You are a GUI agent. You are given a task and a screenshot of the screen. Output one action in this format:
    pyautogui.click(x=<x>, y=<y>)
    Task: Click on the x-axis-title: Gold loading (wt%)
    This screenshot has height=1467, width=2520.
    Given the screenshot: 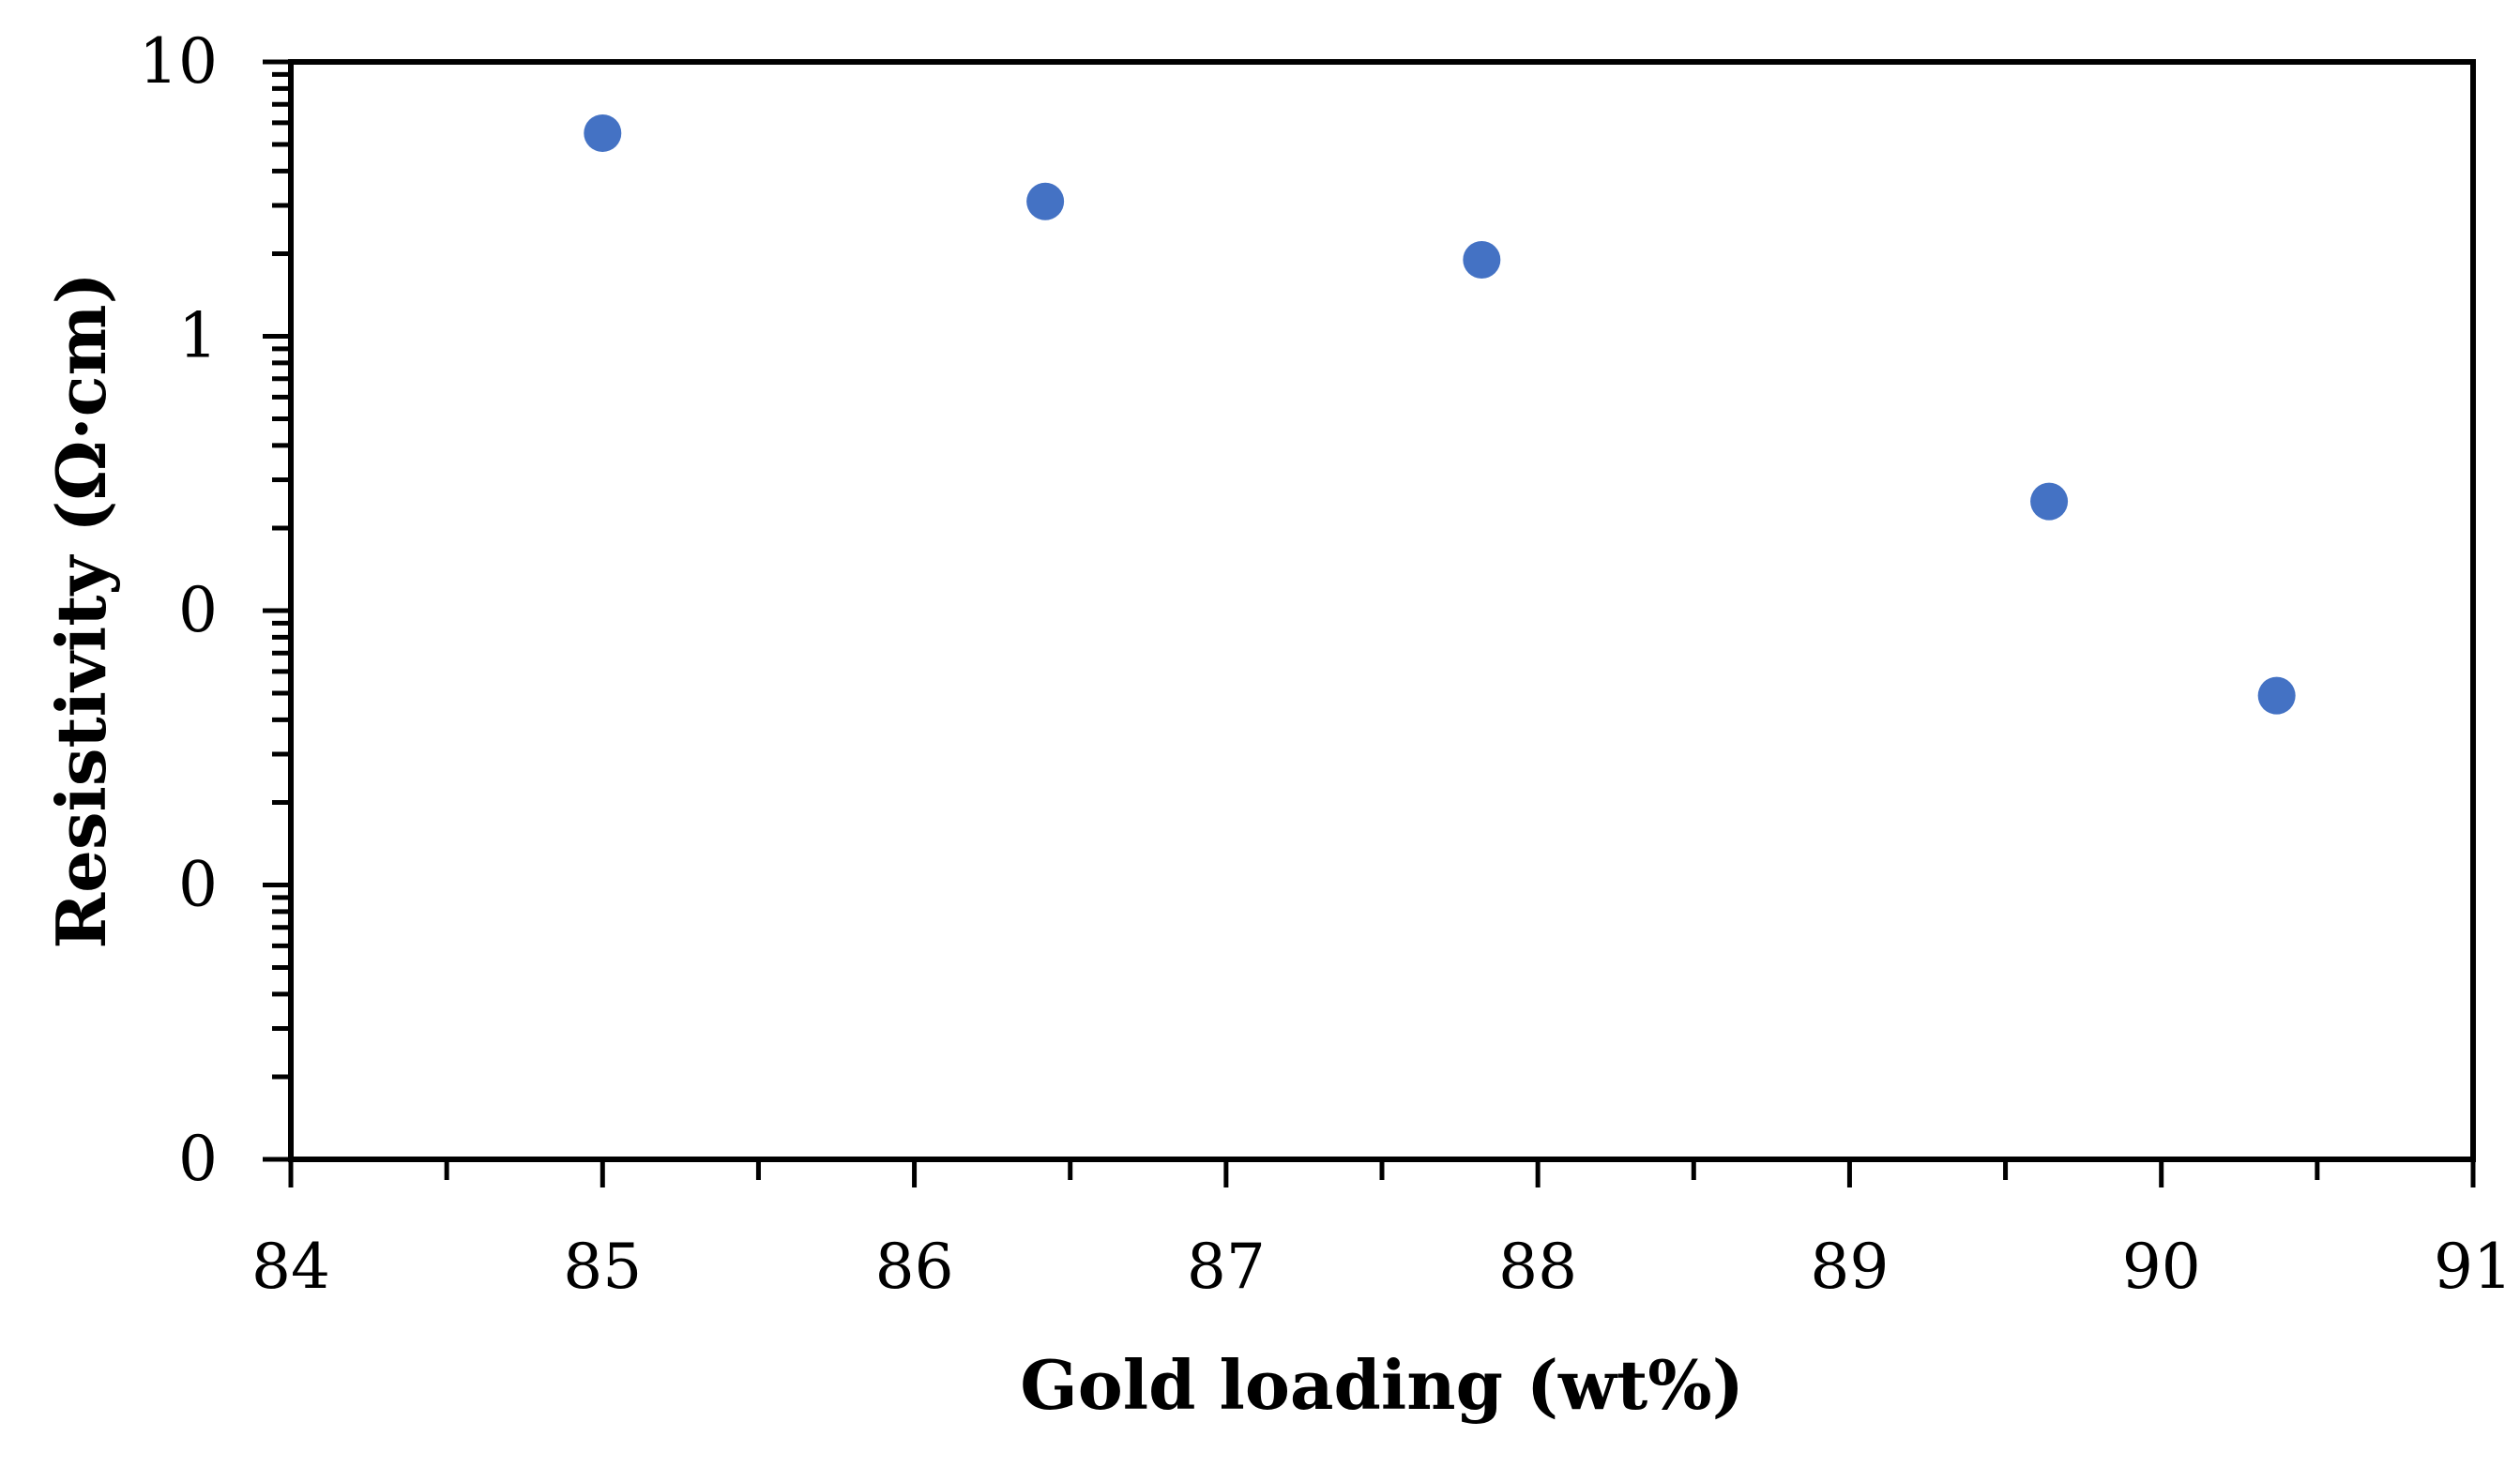 What is the action you would take?
    pyautogui.click(x=1382, y=1385)
    